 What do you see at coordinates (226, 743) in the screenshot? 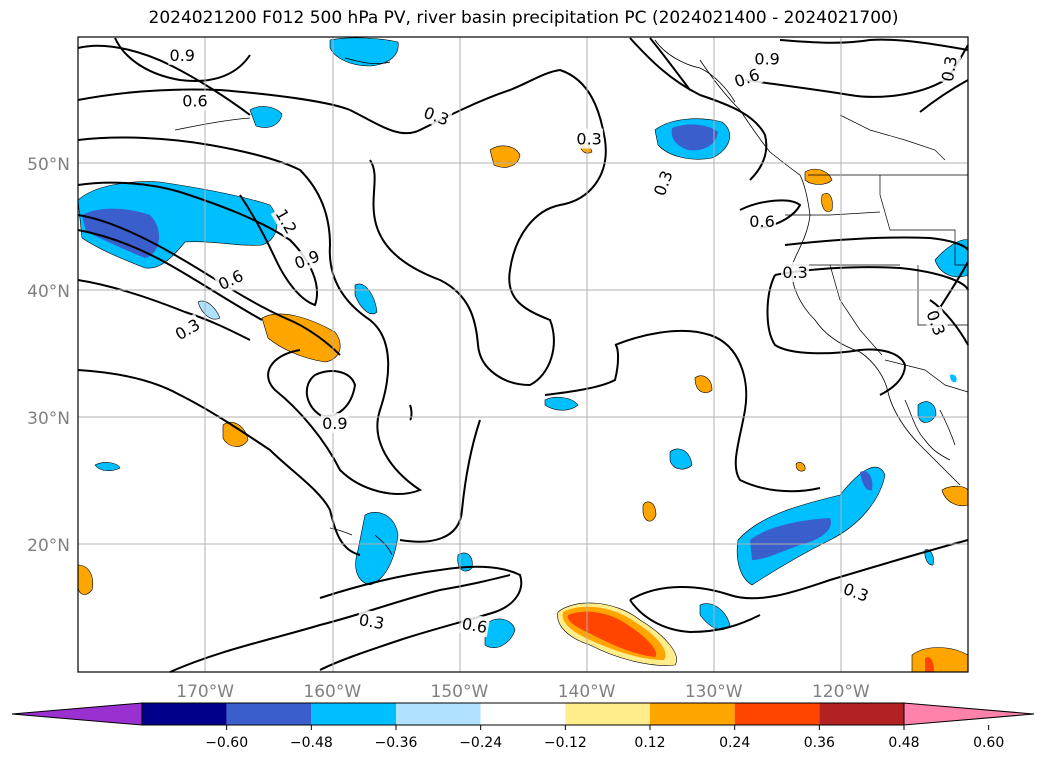
I see `colorbar-tick-label: −0.60` at bounding box center [226, 743].